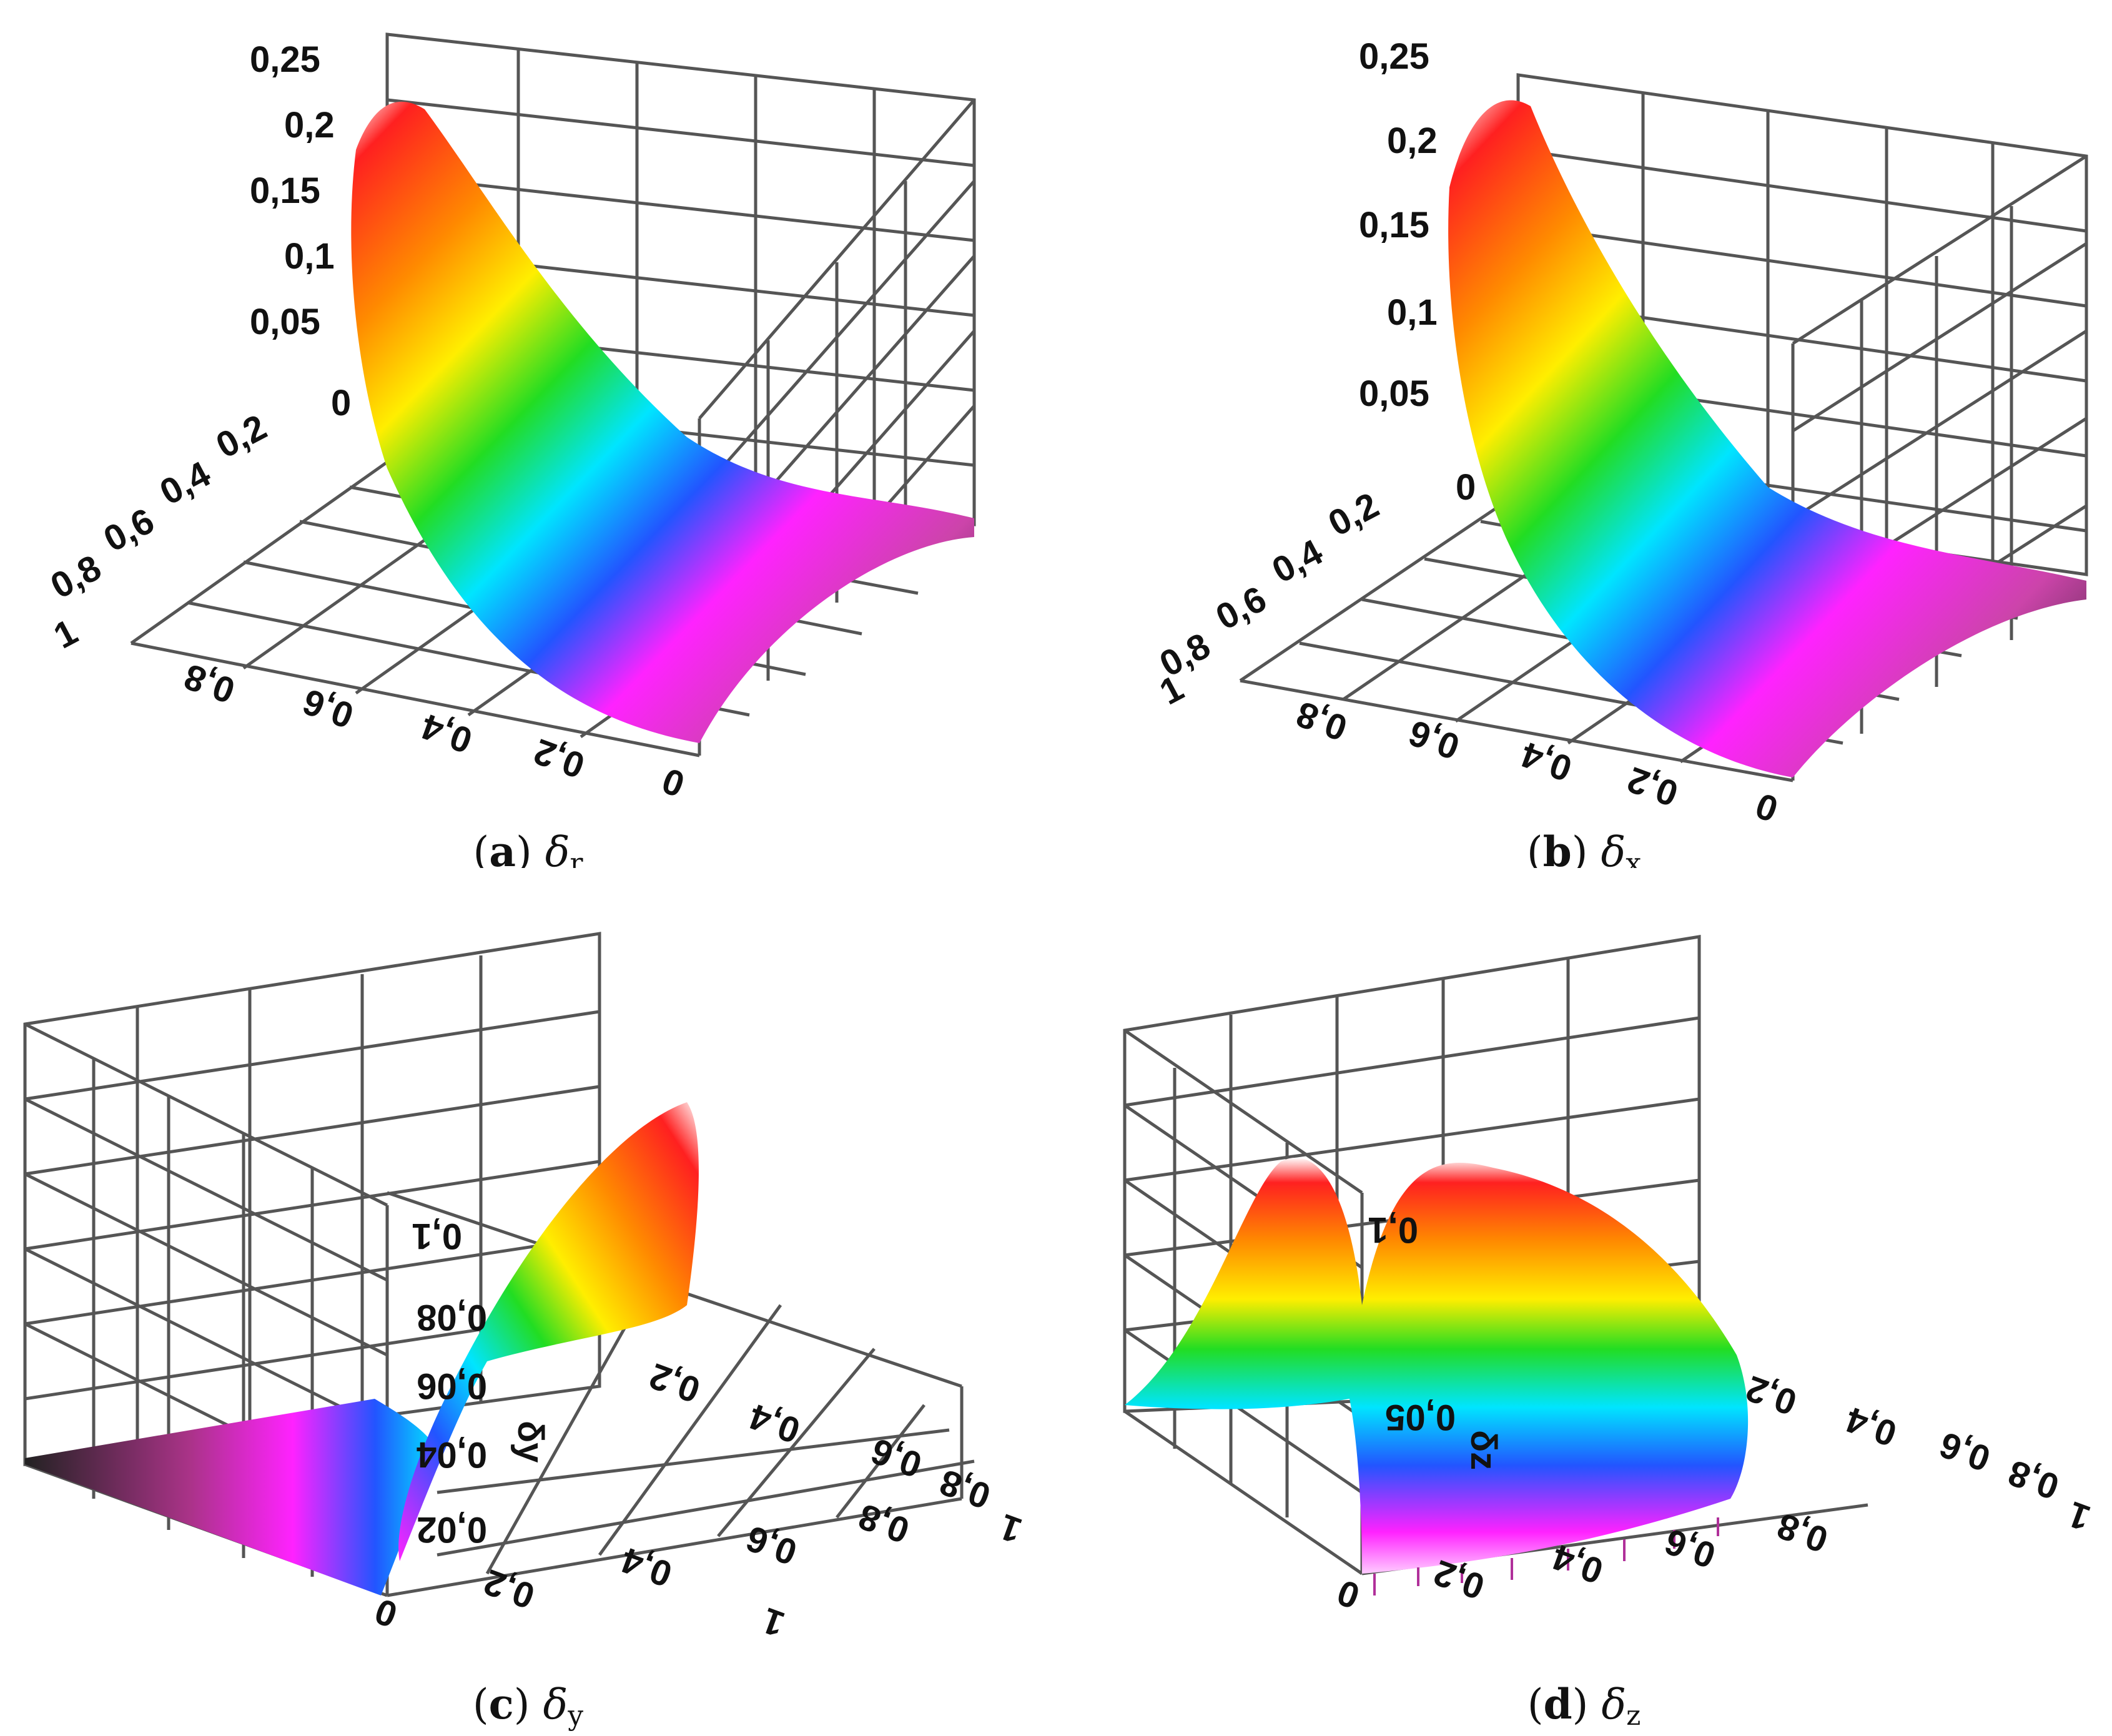  Describe the element at coordinates (309, 125) in the screenshot. I see `z-tick-a-4: 0,2` at that location.